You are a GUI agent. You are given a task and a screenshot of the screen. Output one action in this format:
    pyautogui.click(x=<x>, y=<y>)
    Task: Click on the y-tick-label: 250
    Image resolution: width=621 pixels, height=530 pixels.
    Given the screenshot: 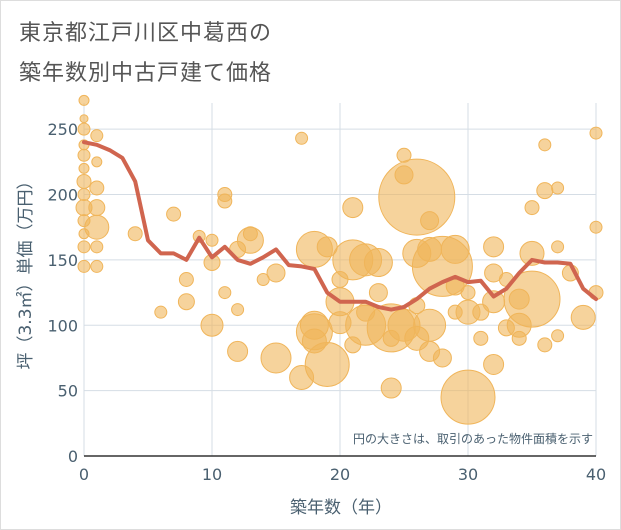 What is the action you would take?
    pyautogui.click(x=62, y=129)
    